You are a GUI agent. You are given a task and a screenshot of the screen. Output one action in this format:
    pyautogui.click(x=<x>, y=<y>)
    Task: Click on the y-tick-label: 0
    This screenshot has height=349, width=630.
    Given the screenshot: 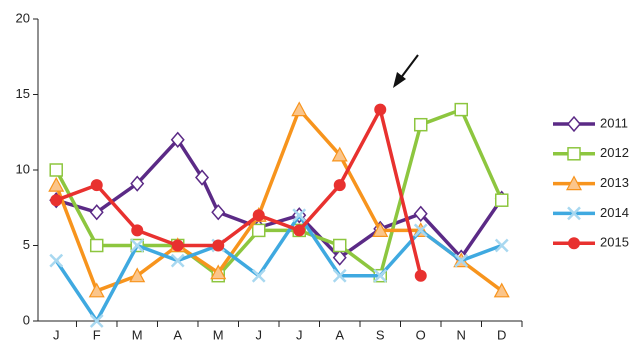 What is the action you would take?
    pyautogui.click(x=26, y=319)
    